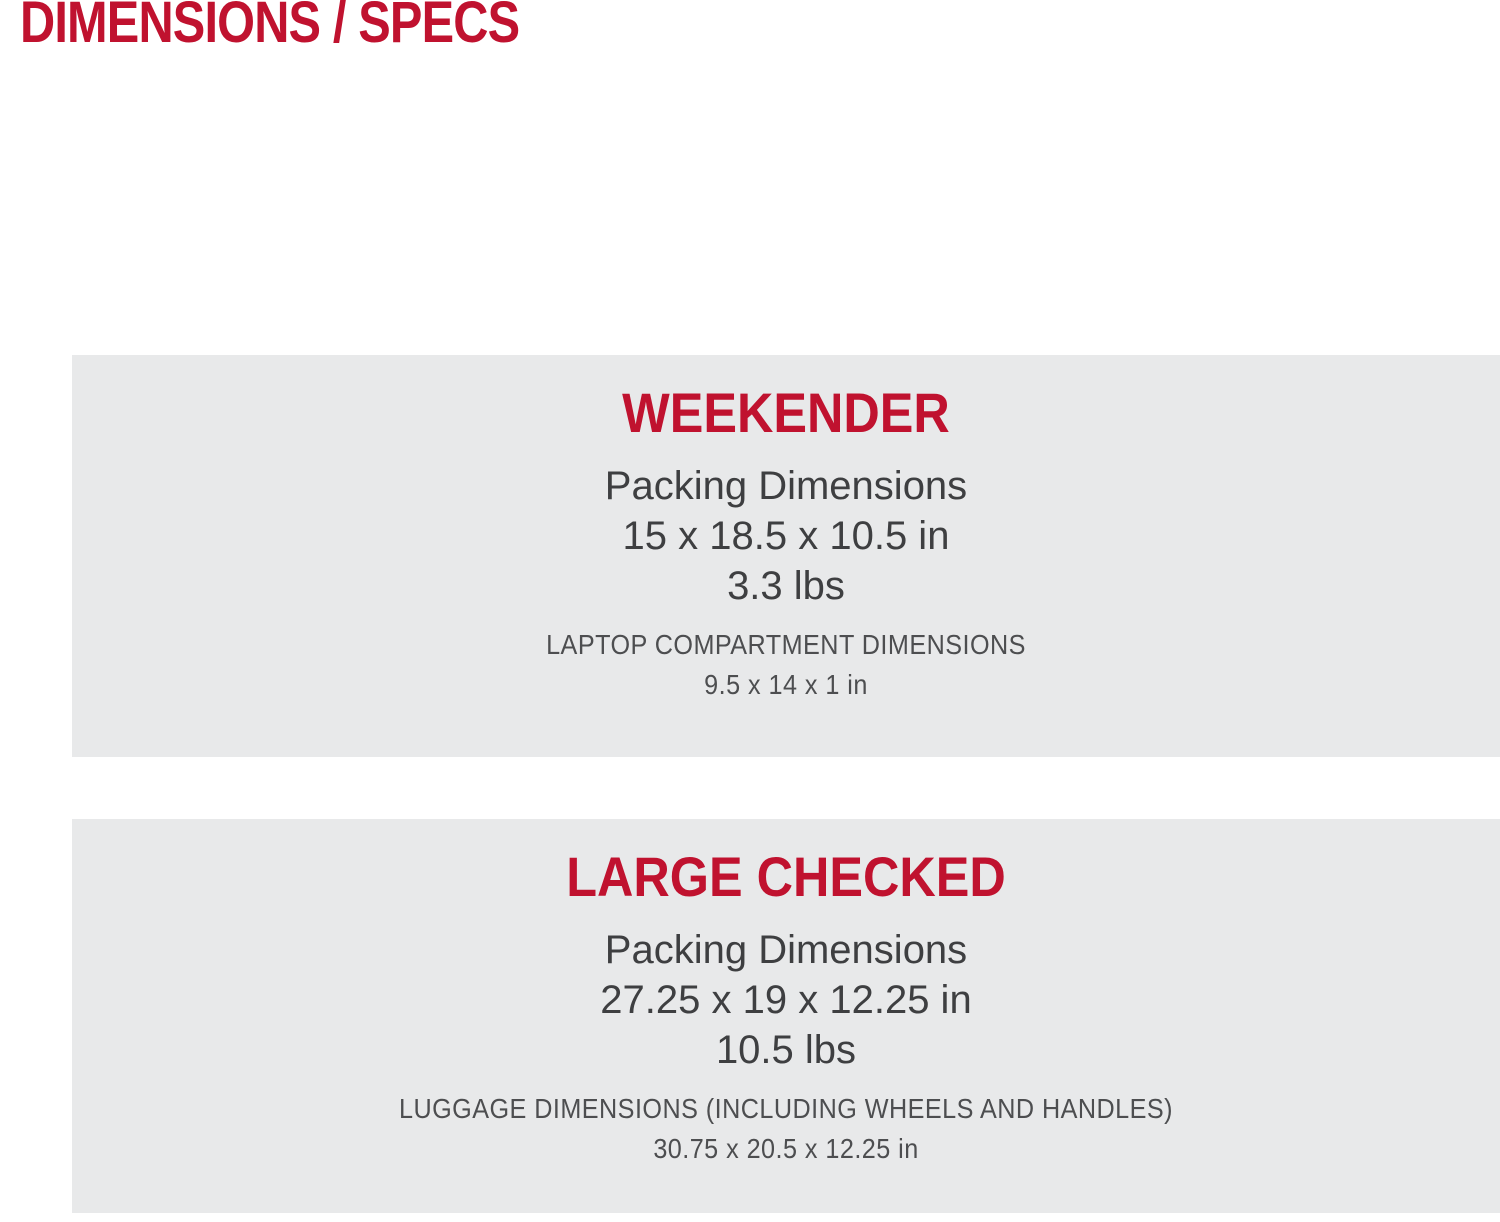 The image size is (1500, 1222). What do you see at coordinates (786, 586) in the screenshot?
I see `weight-value: 3.3 lbs` at bounding box center [786, 586].